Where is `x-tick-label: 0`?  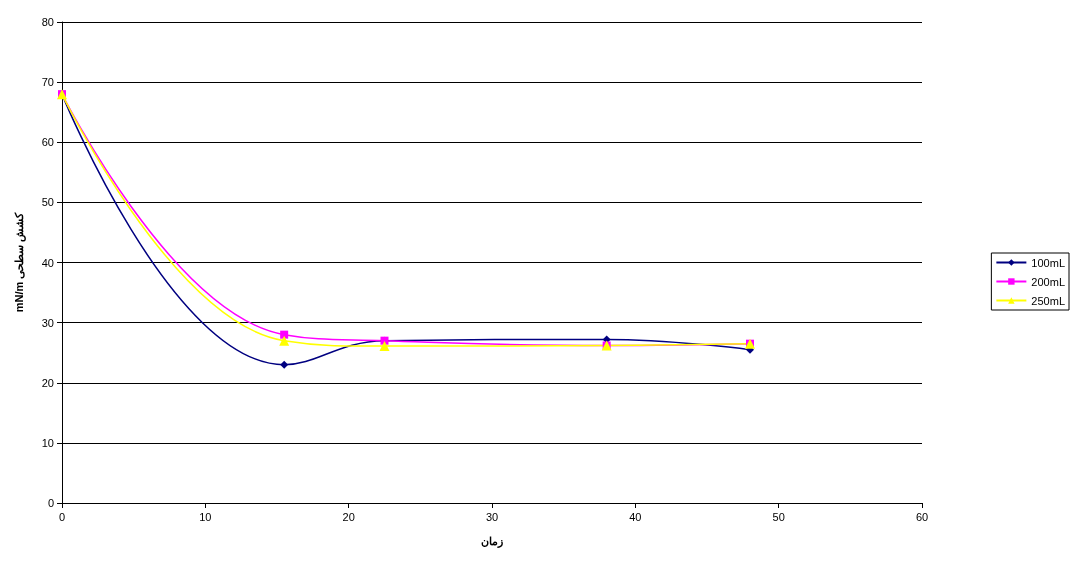 x-tick-label: 0 is located at coordinates (62, 516).